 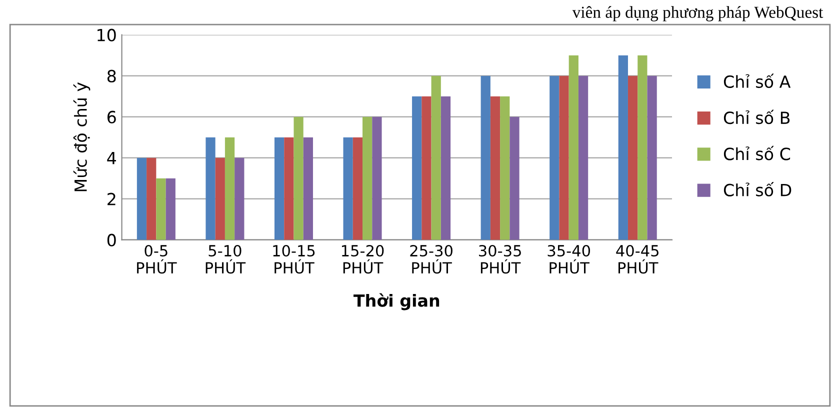 I want to click on y-tick-label: 0, so click(x=111, y=240).